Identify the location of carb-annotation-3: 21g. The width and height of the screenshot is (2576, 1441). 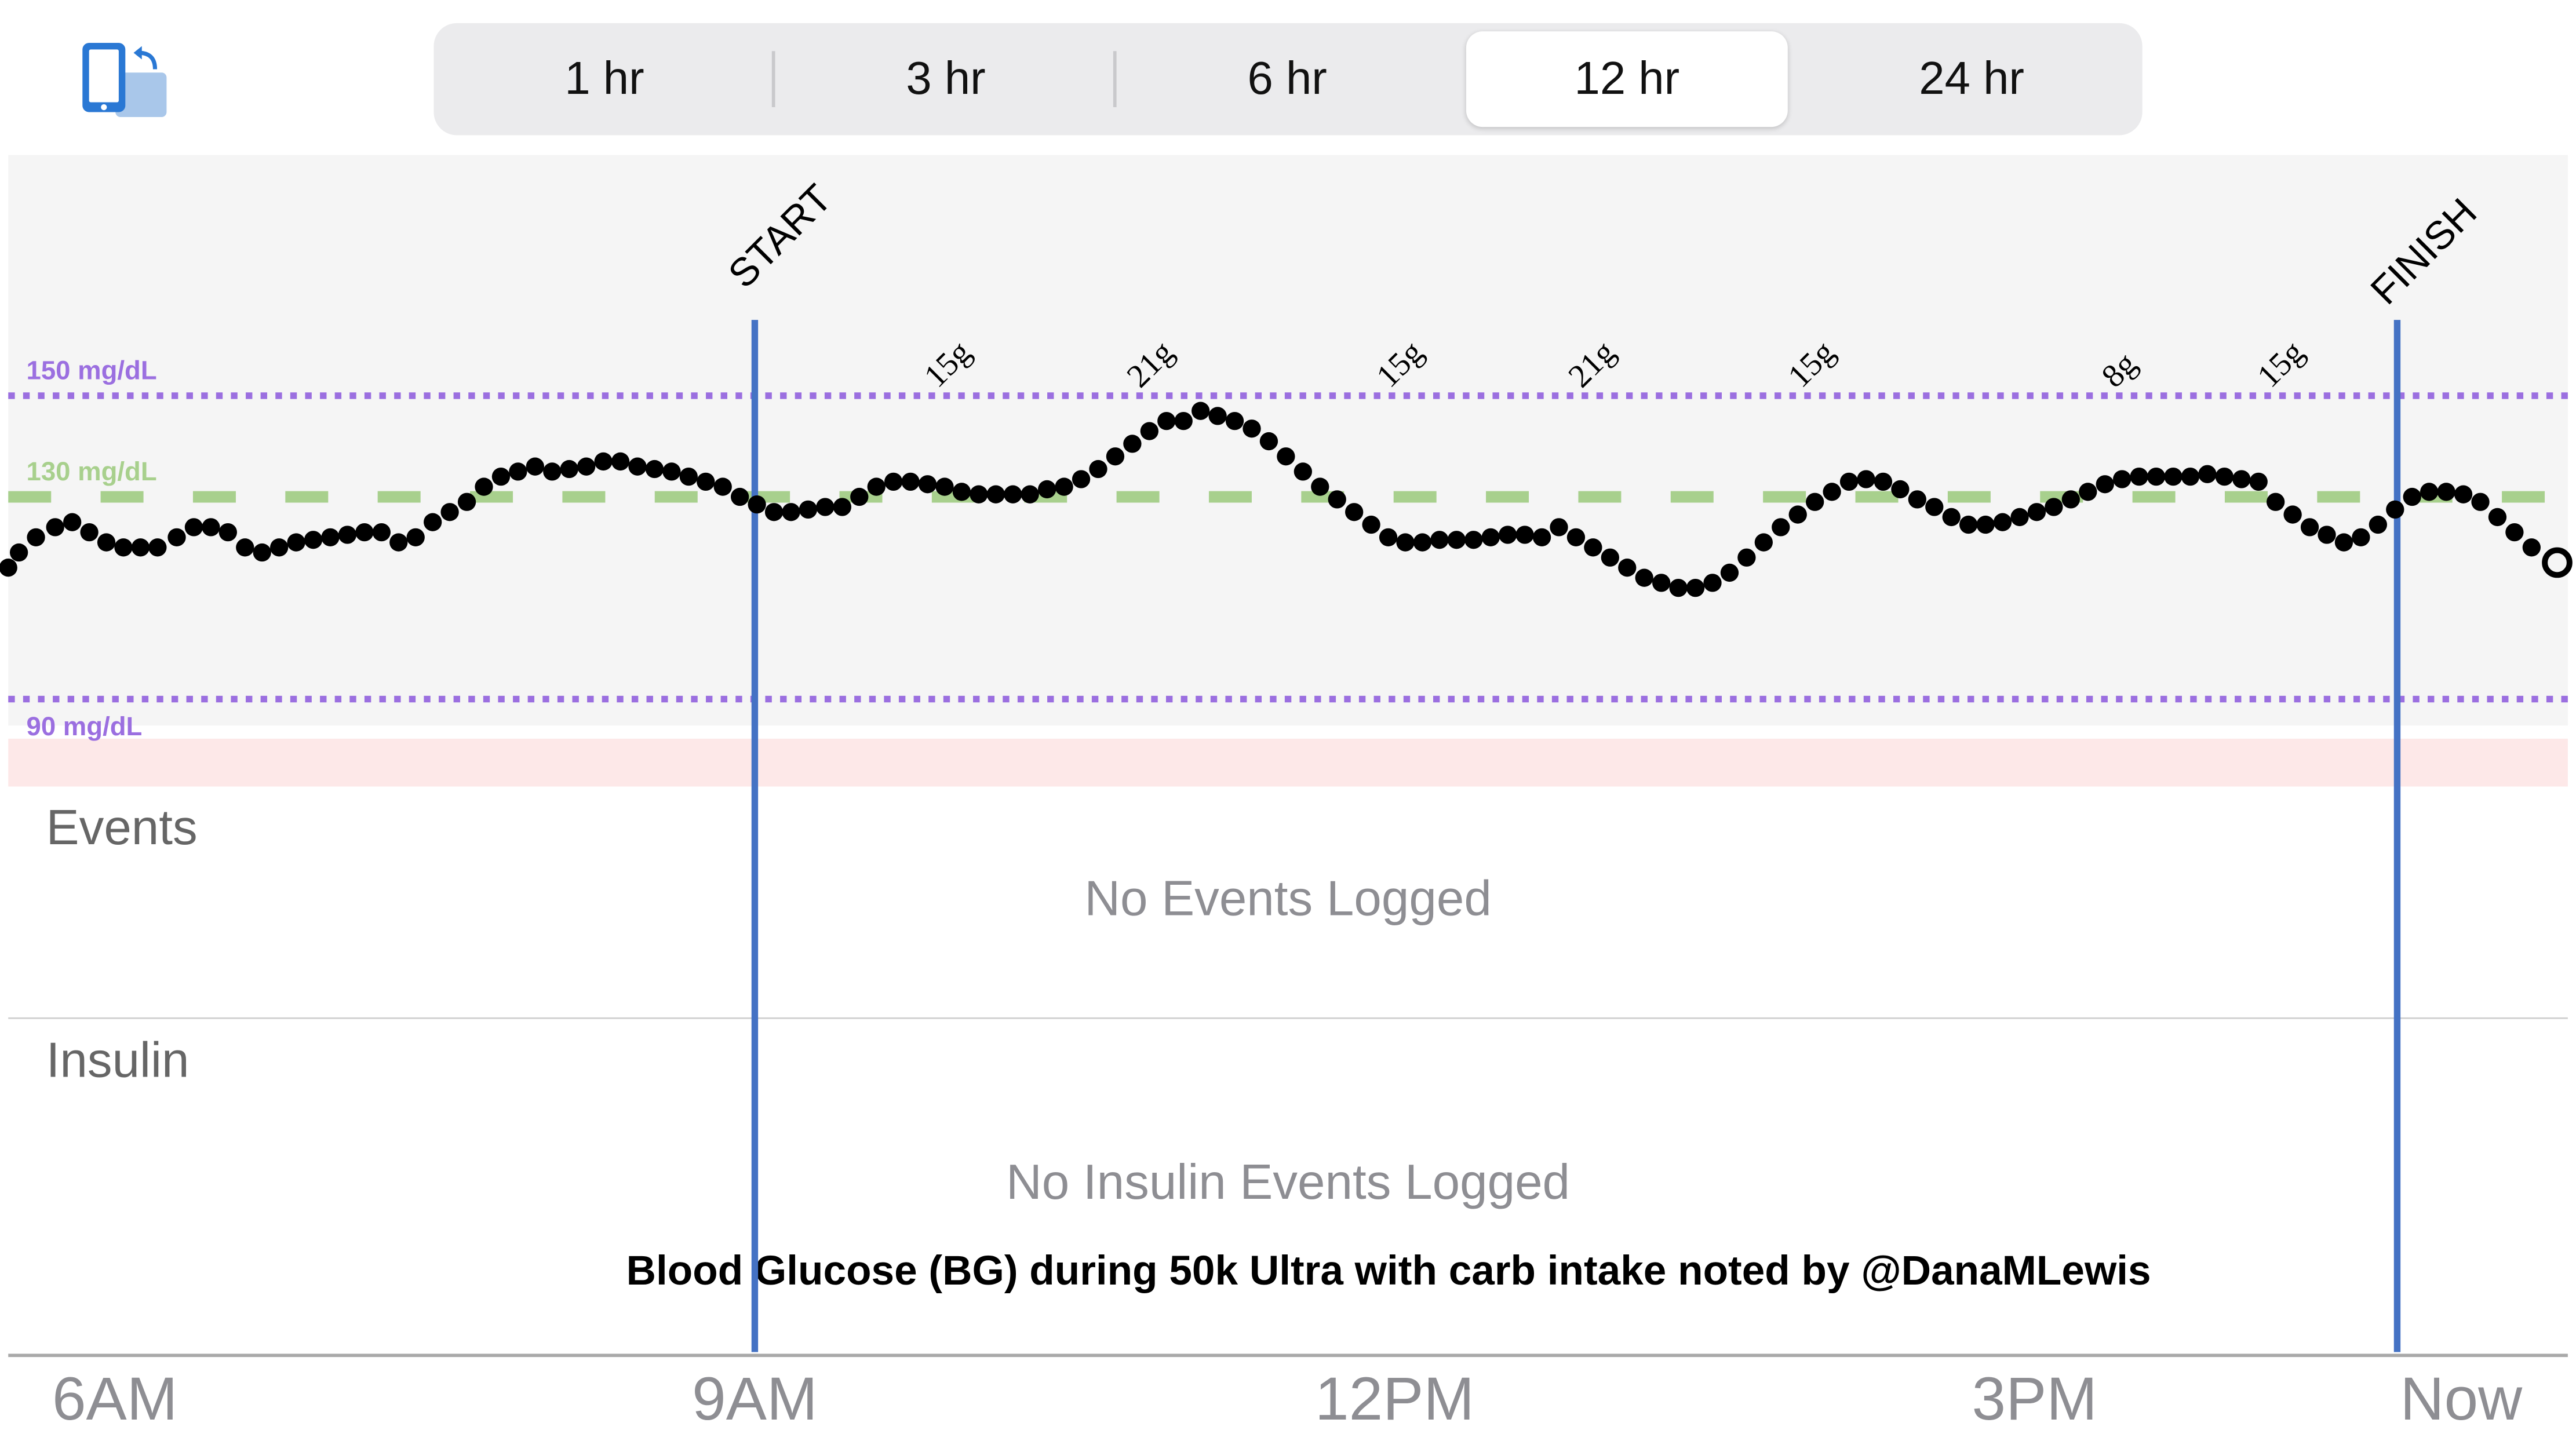
(1591, 365).